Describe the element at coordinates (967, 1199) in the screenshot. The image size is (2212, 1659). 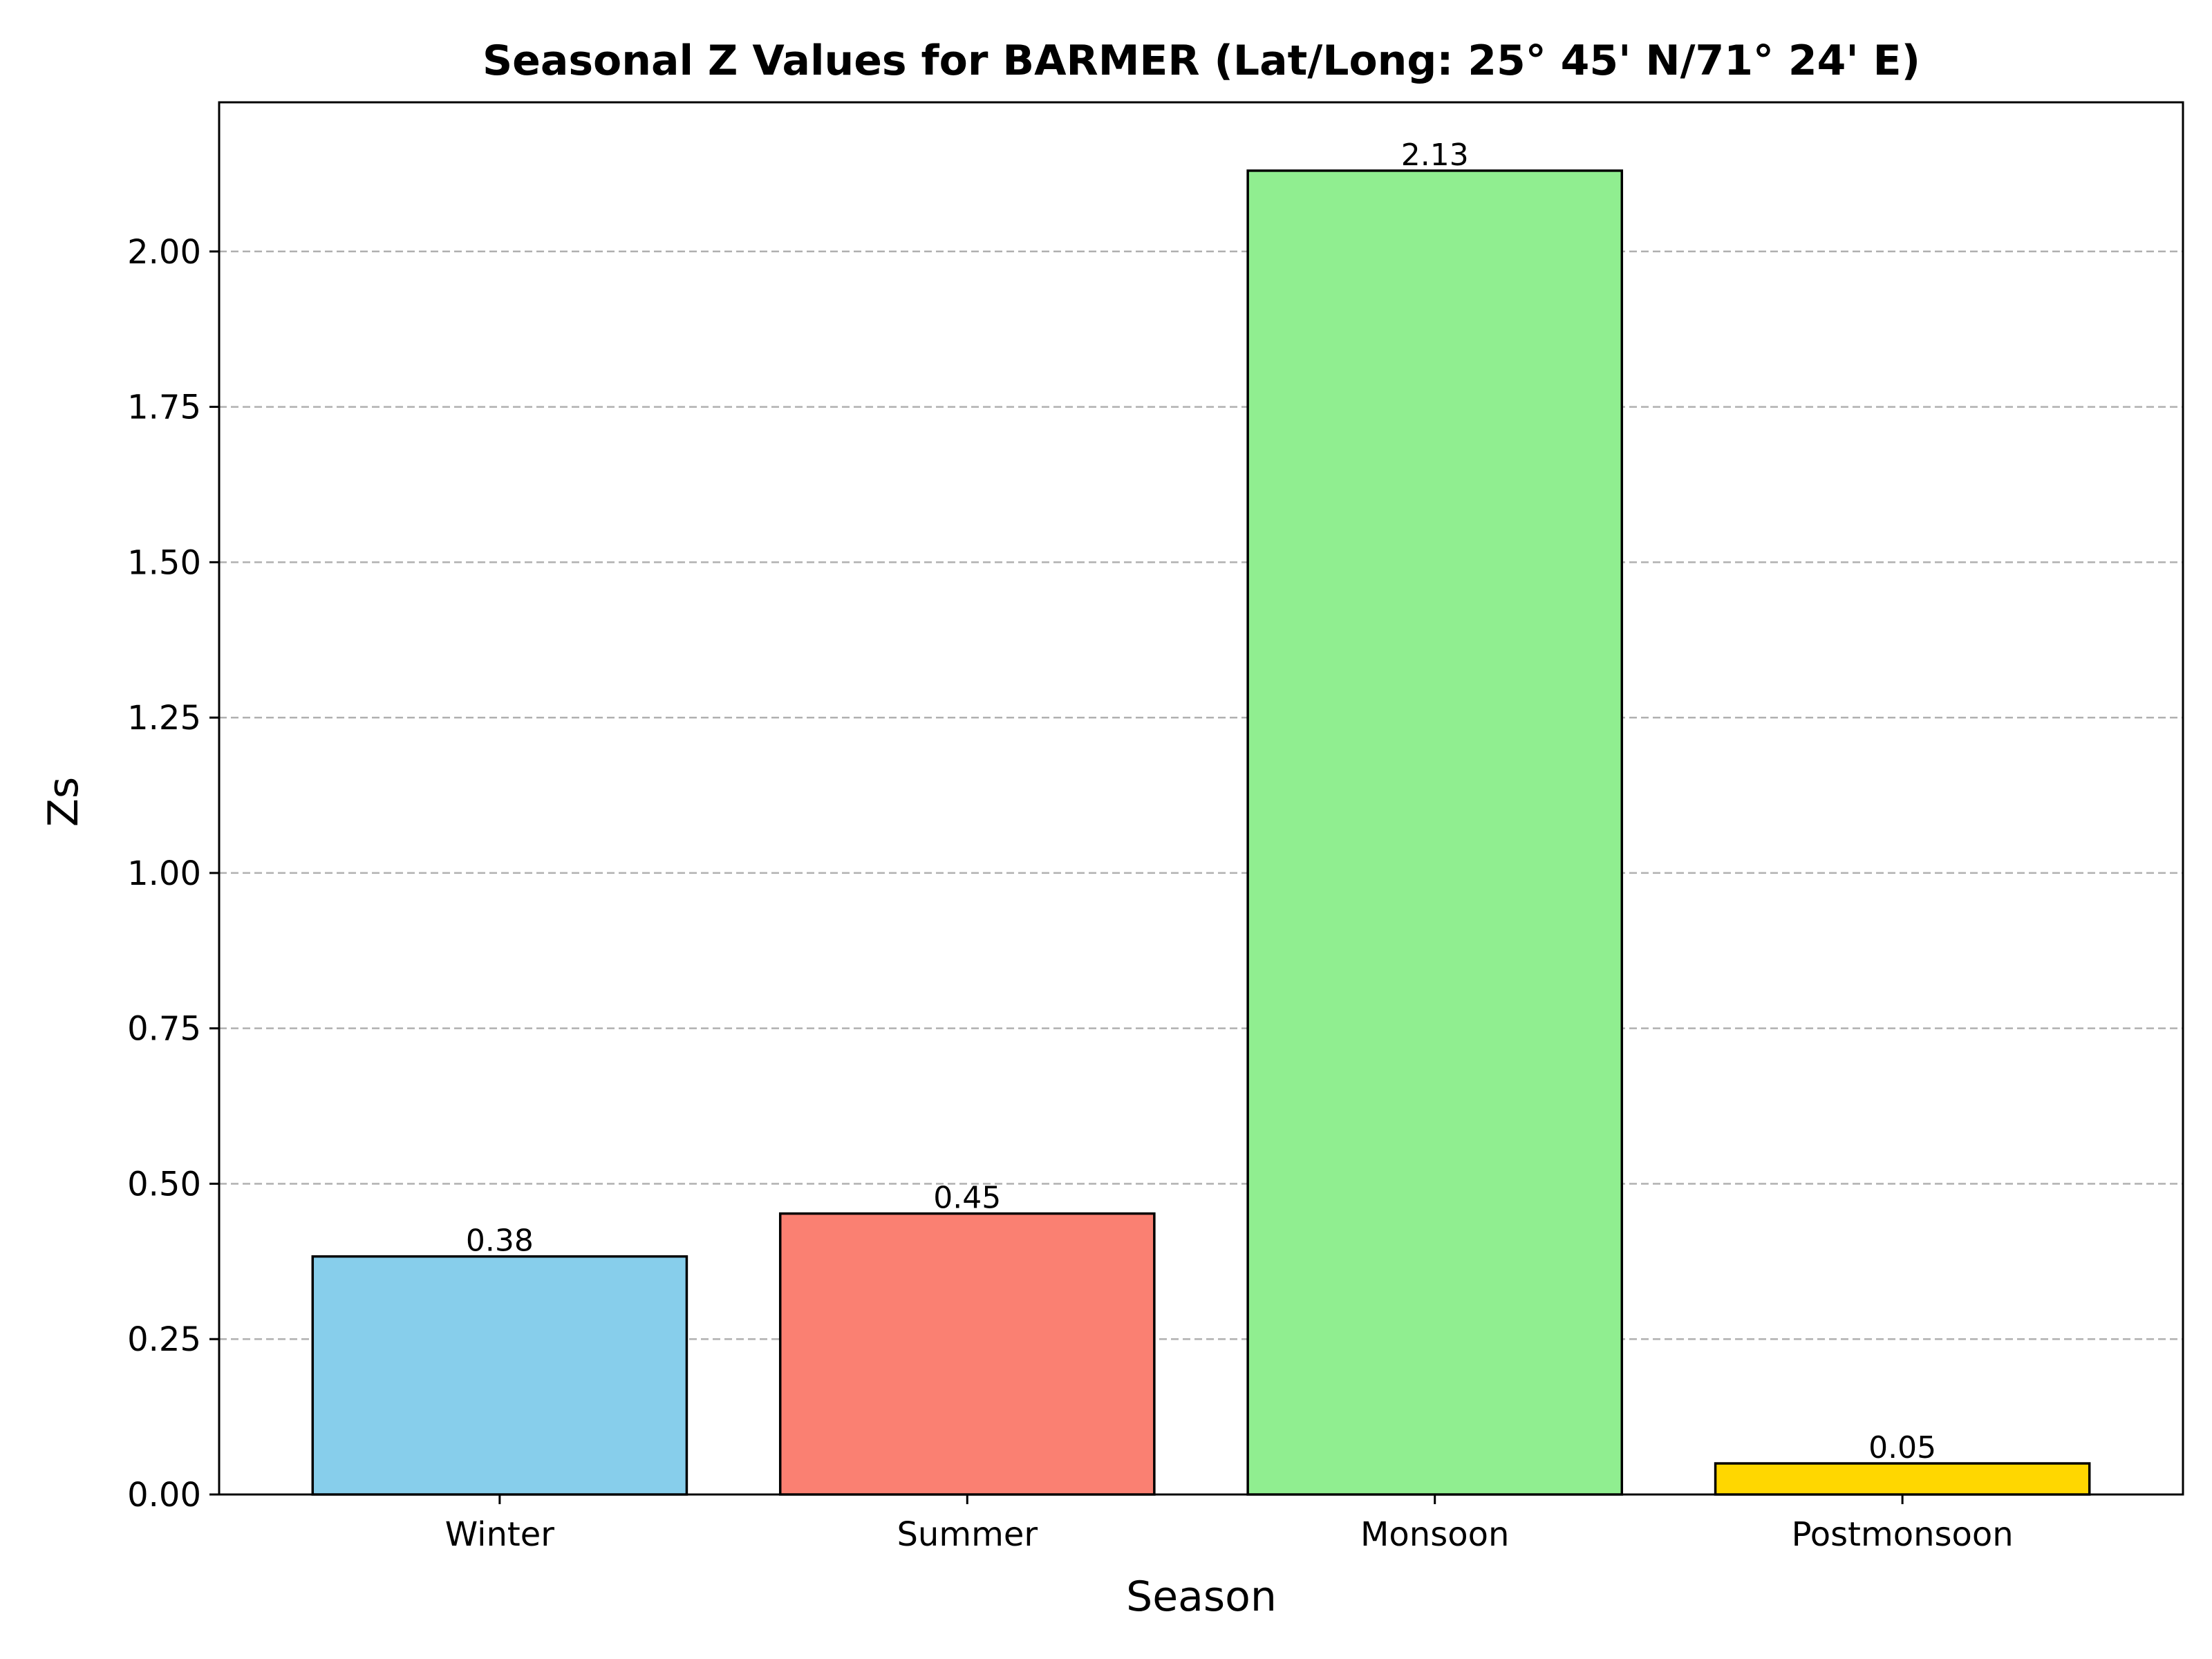
I see `value-label: 0.45` at that location.